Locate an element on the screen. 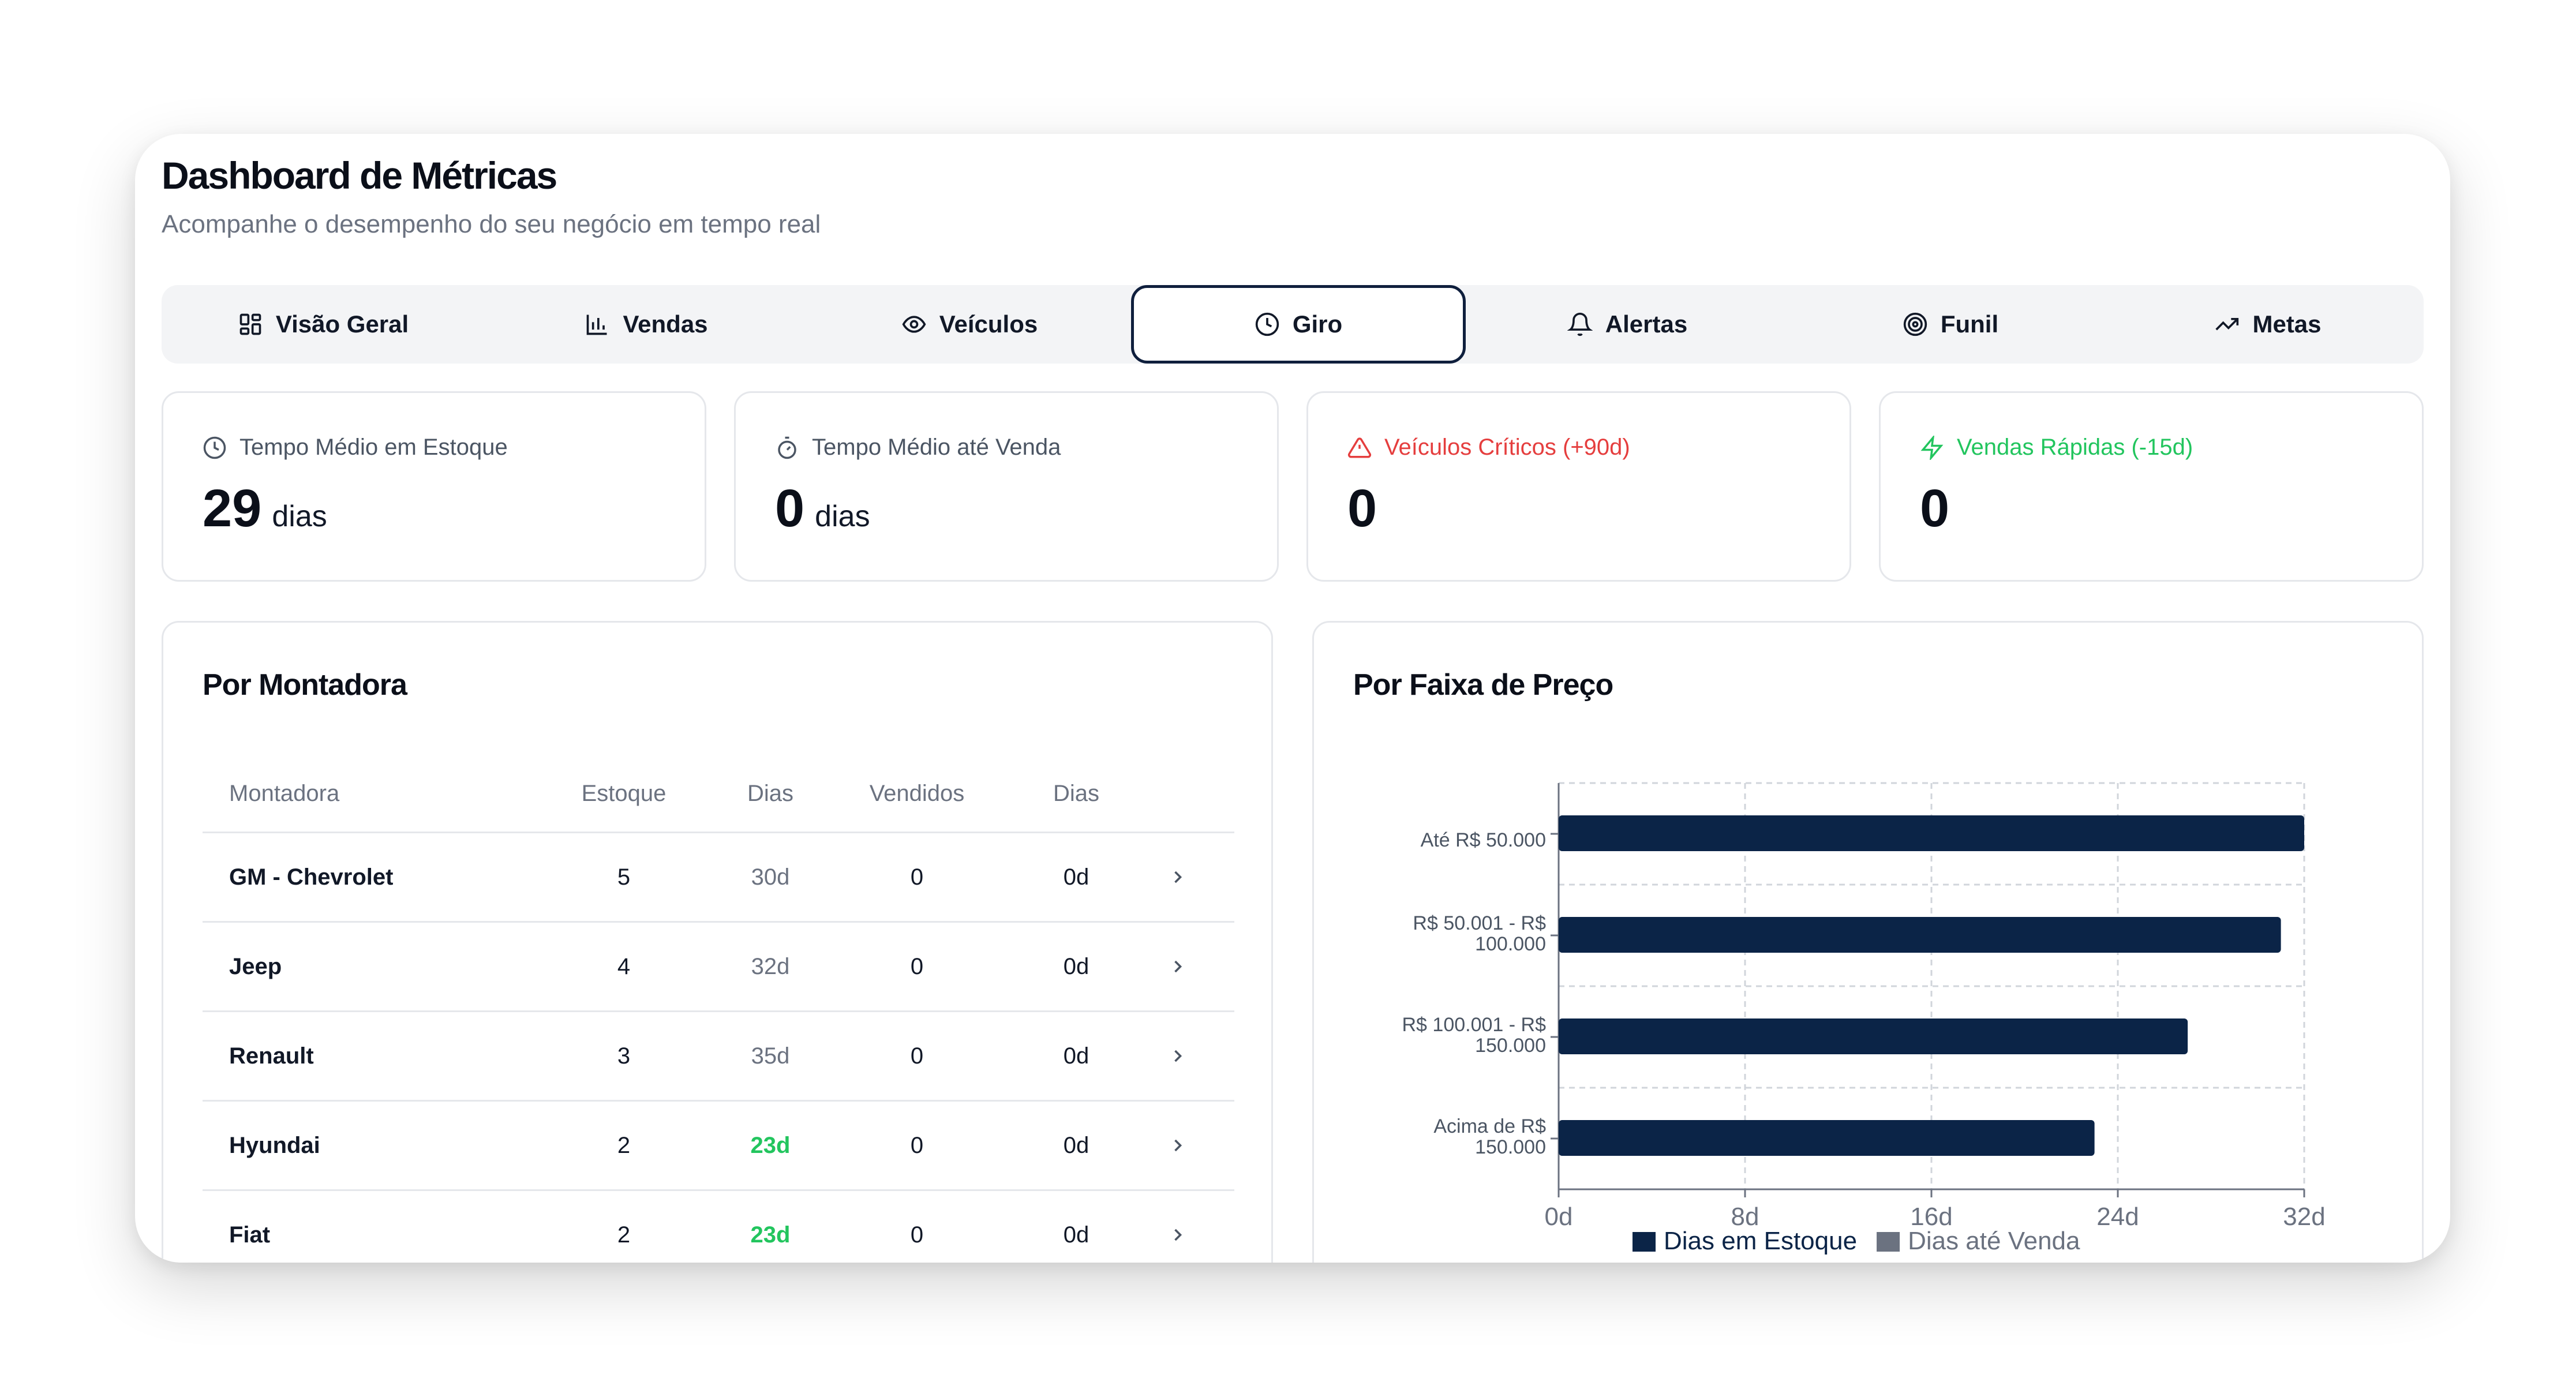 Image resolution: width=2576 pixels, height=1393 pixels. stat-label: Tempo Médio em Estoque is located at coordinates (355, 447).